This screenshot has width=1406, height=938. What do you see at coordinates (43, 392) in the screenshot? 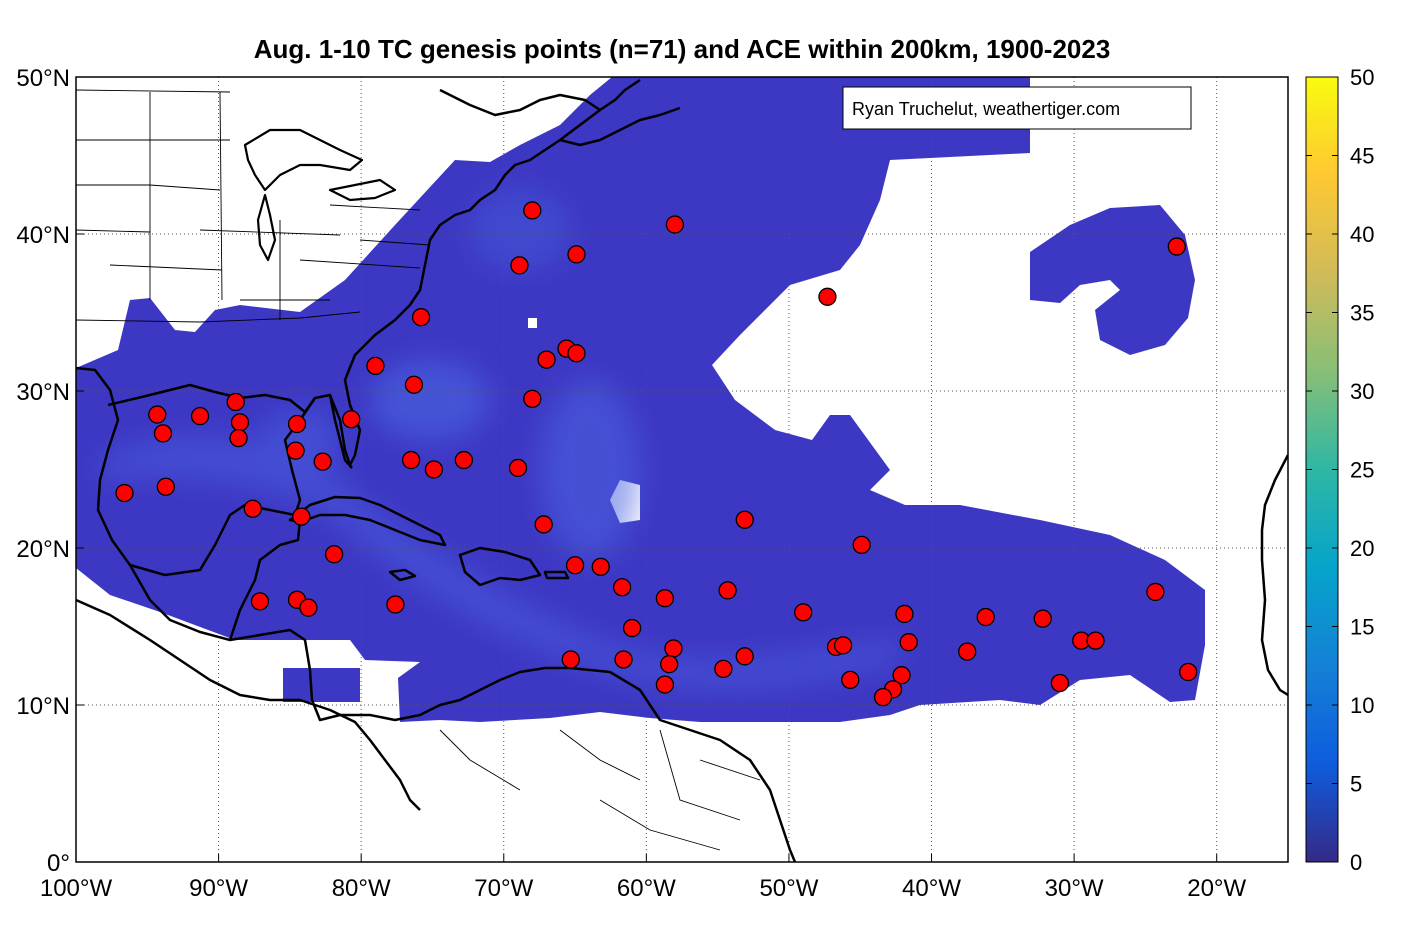
I see `y-tick-label: 30°N` at bounding box center [43, 392].